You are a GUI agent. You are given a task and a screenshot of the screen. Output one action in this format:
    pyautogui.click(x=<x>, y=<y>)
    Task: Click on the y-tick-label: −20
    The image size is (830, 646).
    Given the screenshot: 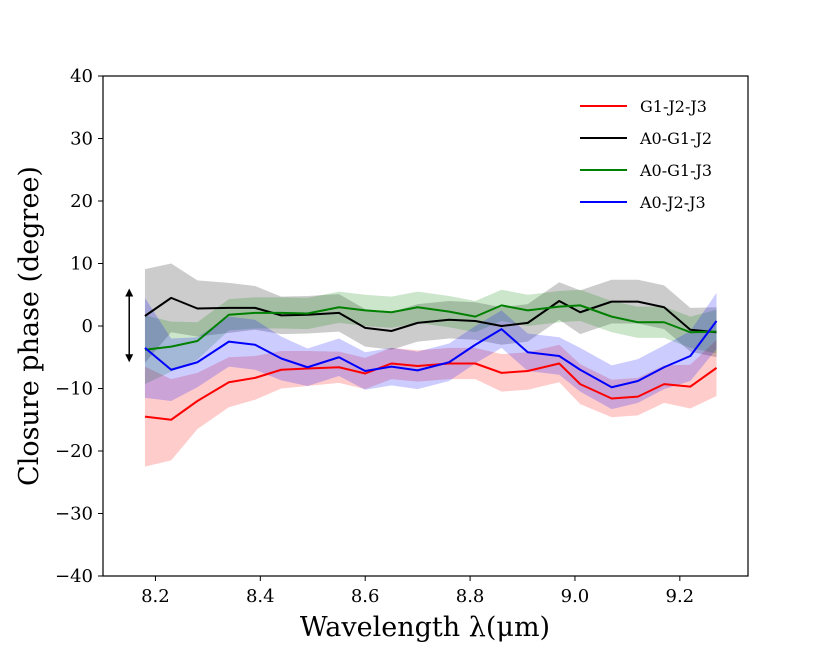 What is the action you would take?
    pyautogui.click(x=74, y=451)
    